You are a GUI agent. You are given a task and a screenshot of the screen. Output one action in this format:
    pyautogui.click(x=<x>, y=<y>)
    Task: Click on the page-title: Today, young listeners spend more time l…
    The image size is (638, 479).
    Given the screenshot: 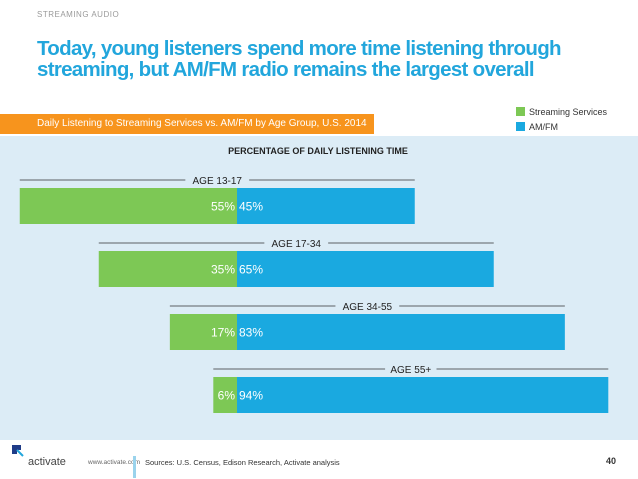 What is the action you would take?
    pyautogui.click(x=299, y=59)
    